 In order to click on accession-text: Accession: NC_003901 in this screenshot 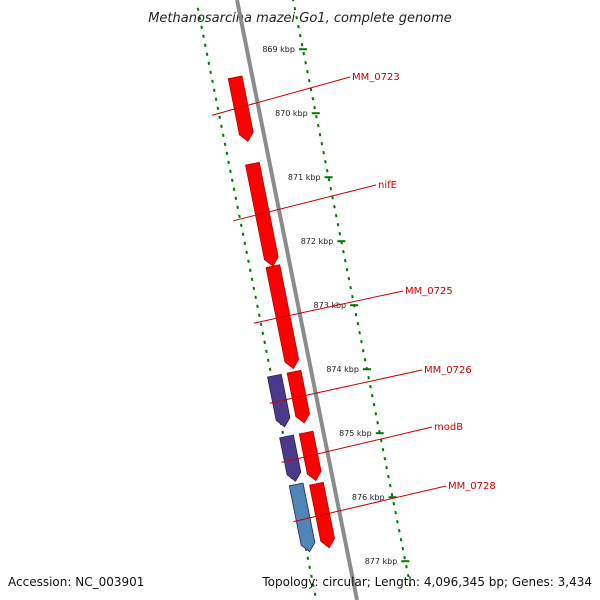, I will do `click(76, 582)`.